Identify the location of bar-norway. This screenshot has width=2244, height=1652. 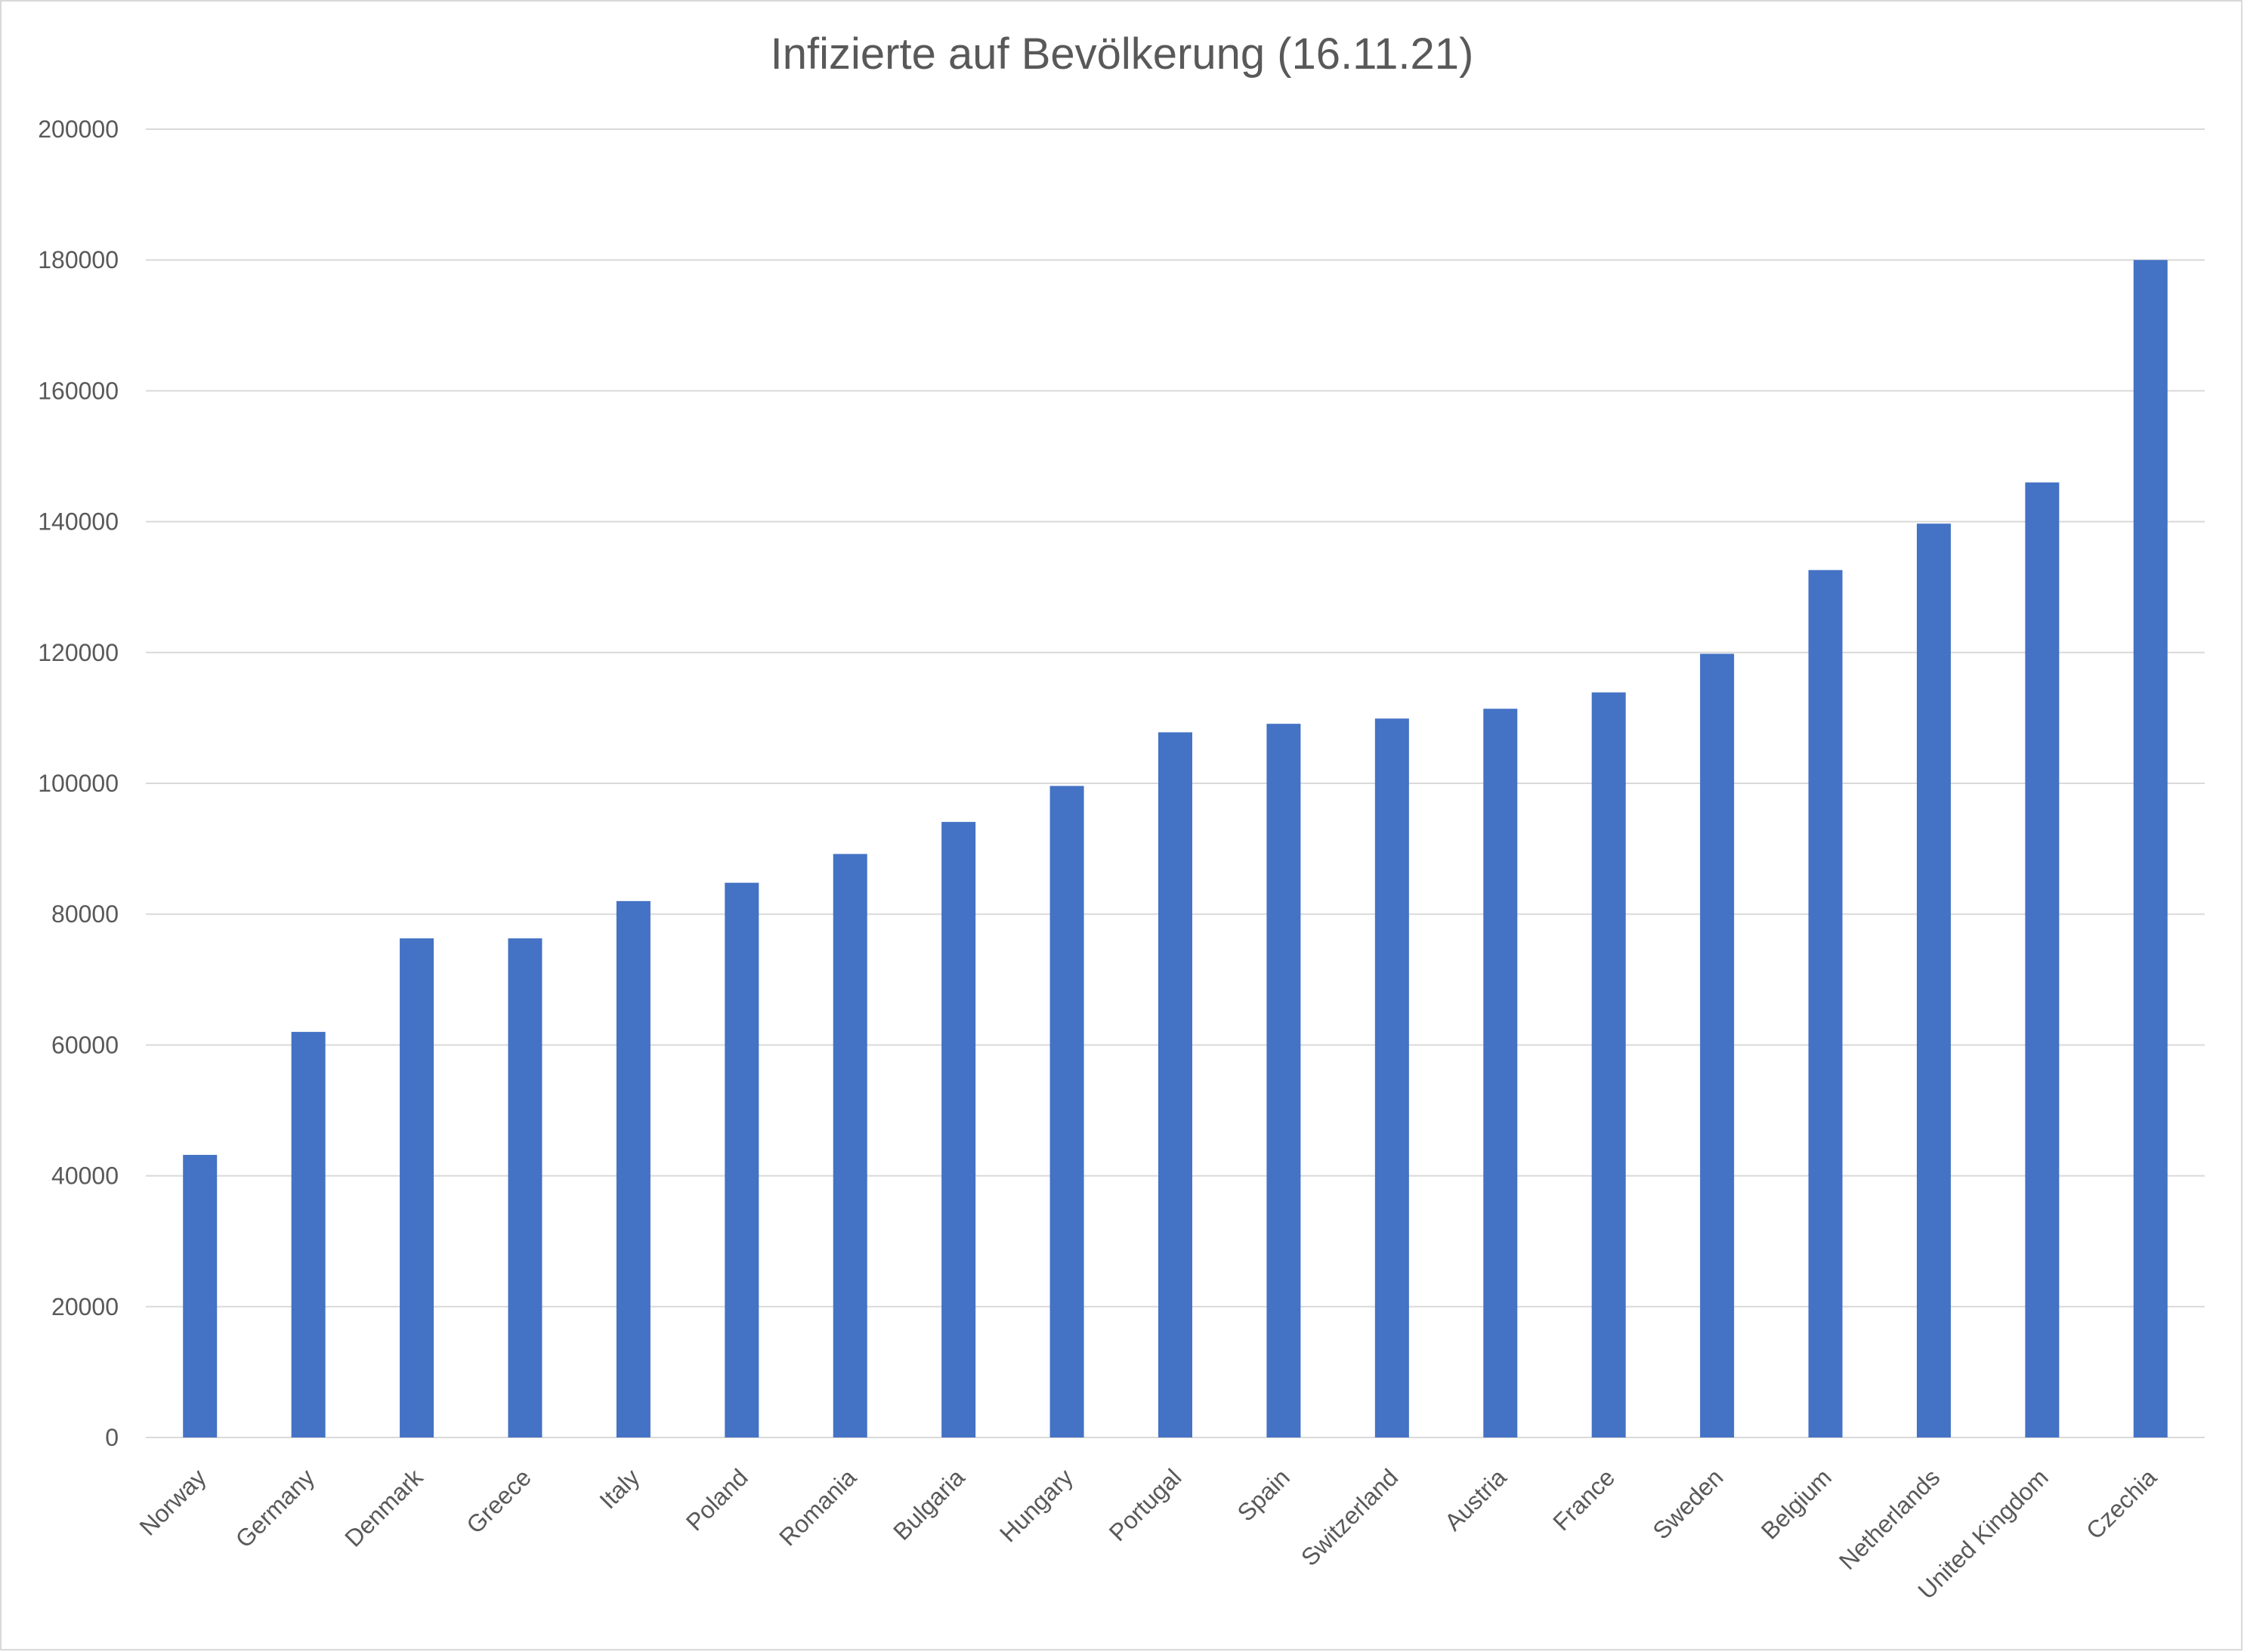
(200, 1295).